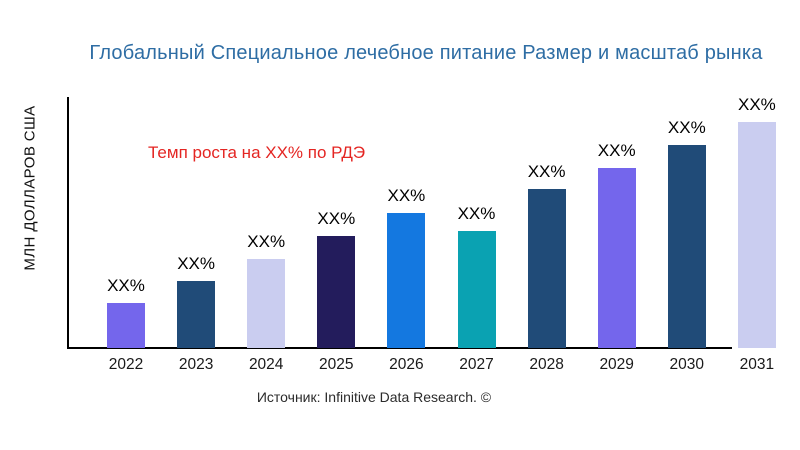  Describe the element at coordinates (266, 303) in the screenshot. I see `bar-2024` at that location.